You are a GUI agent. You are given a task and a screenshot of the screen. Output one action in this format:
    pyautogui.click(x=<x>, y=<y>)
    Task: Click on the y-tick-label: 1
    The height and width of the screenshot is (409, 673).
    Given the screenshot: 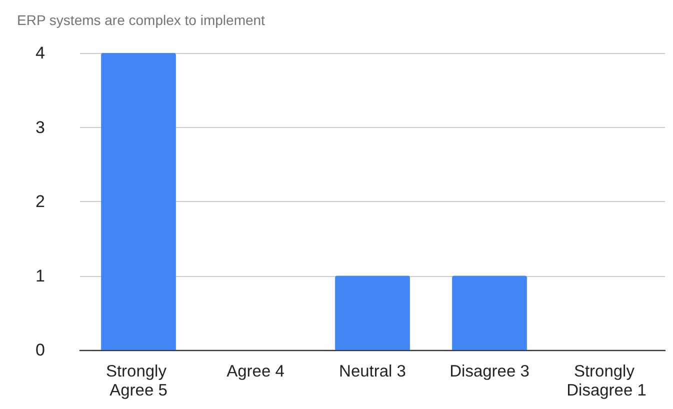 What is the action you would take?
    pyautogui.click(x=40, y=276)
    